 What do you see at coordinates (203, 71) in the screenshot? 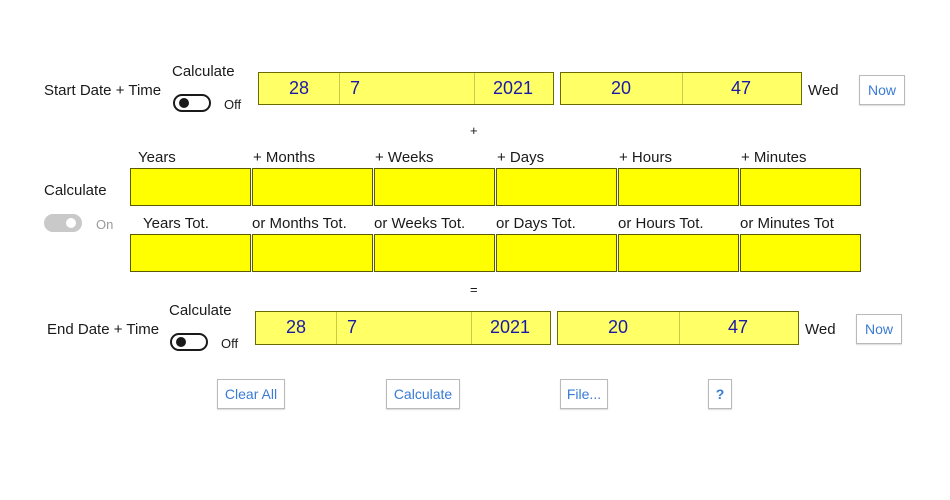
I see `start-calculate-label: Calculate` at bounding box center [203, 71].